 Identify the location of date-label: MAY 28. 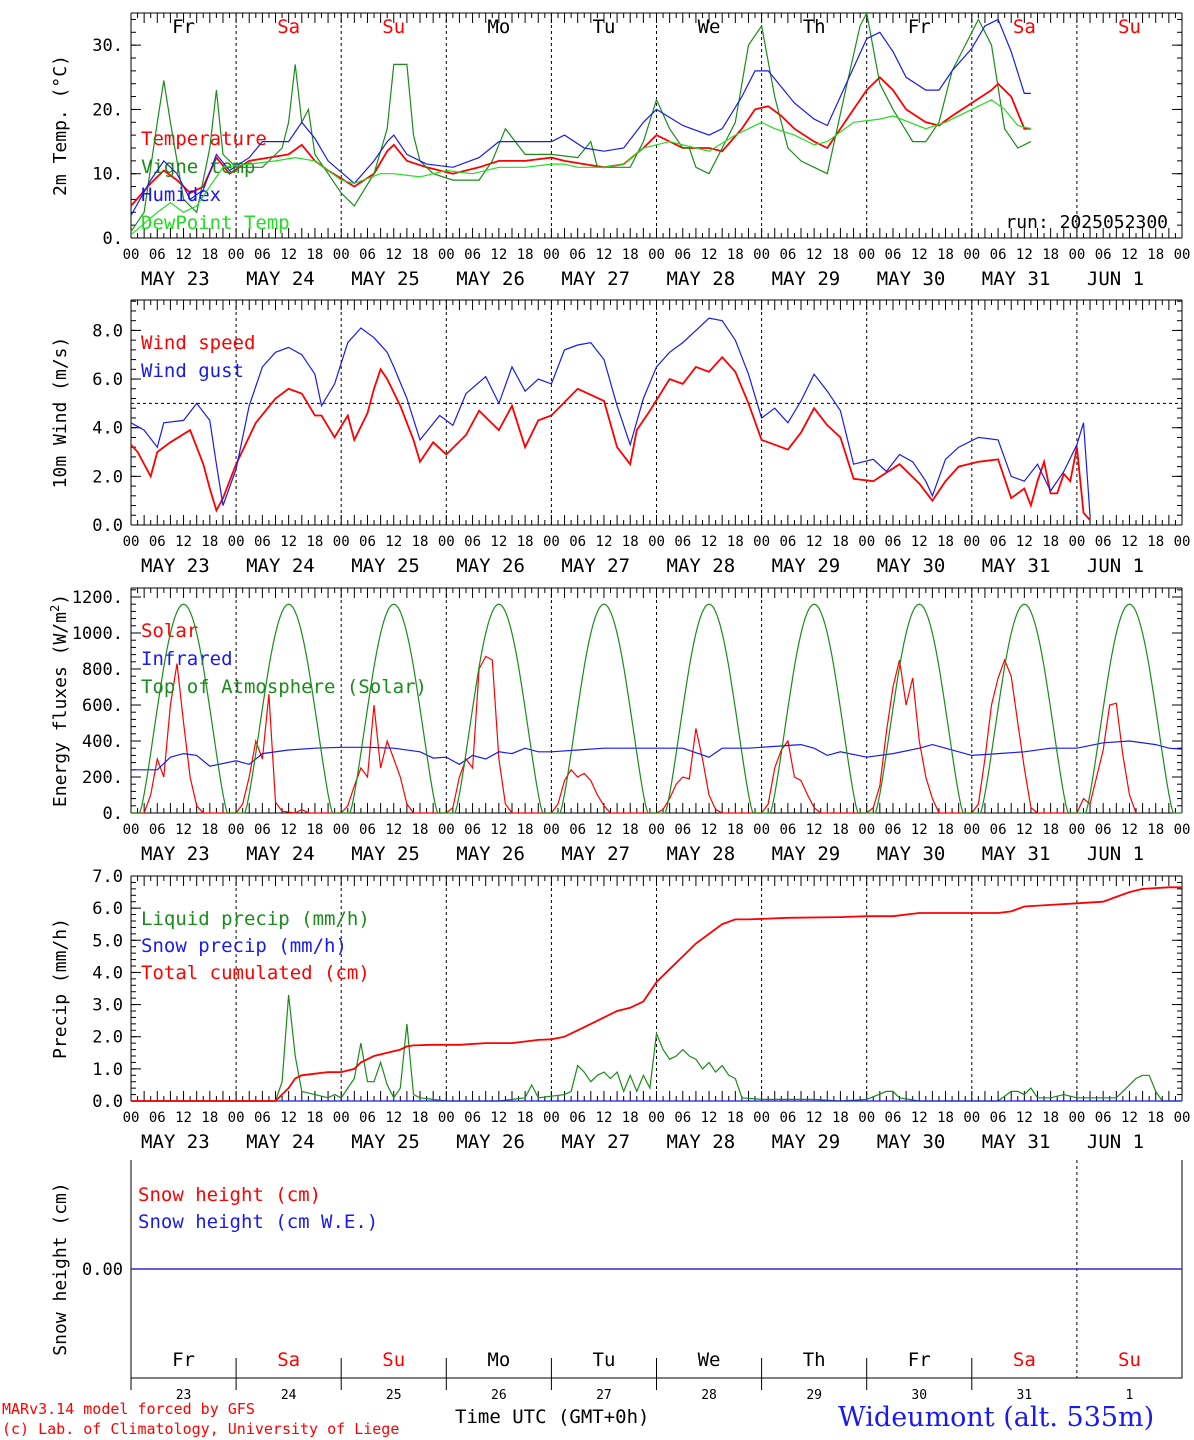
(701, 279).